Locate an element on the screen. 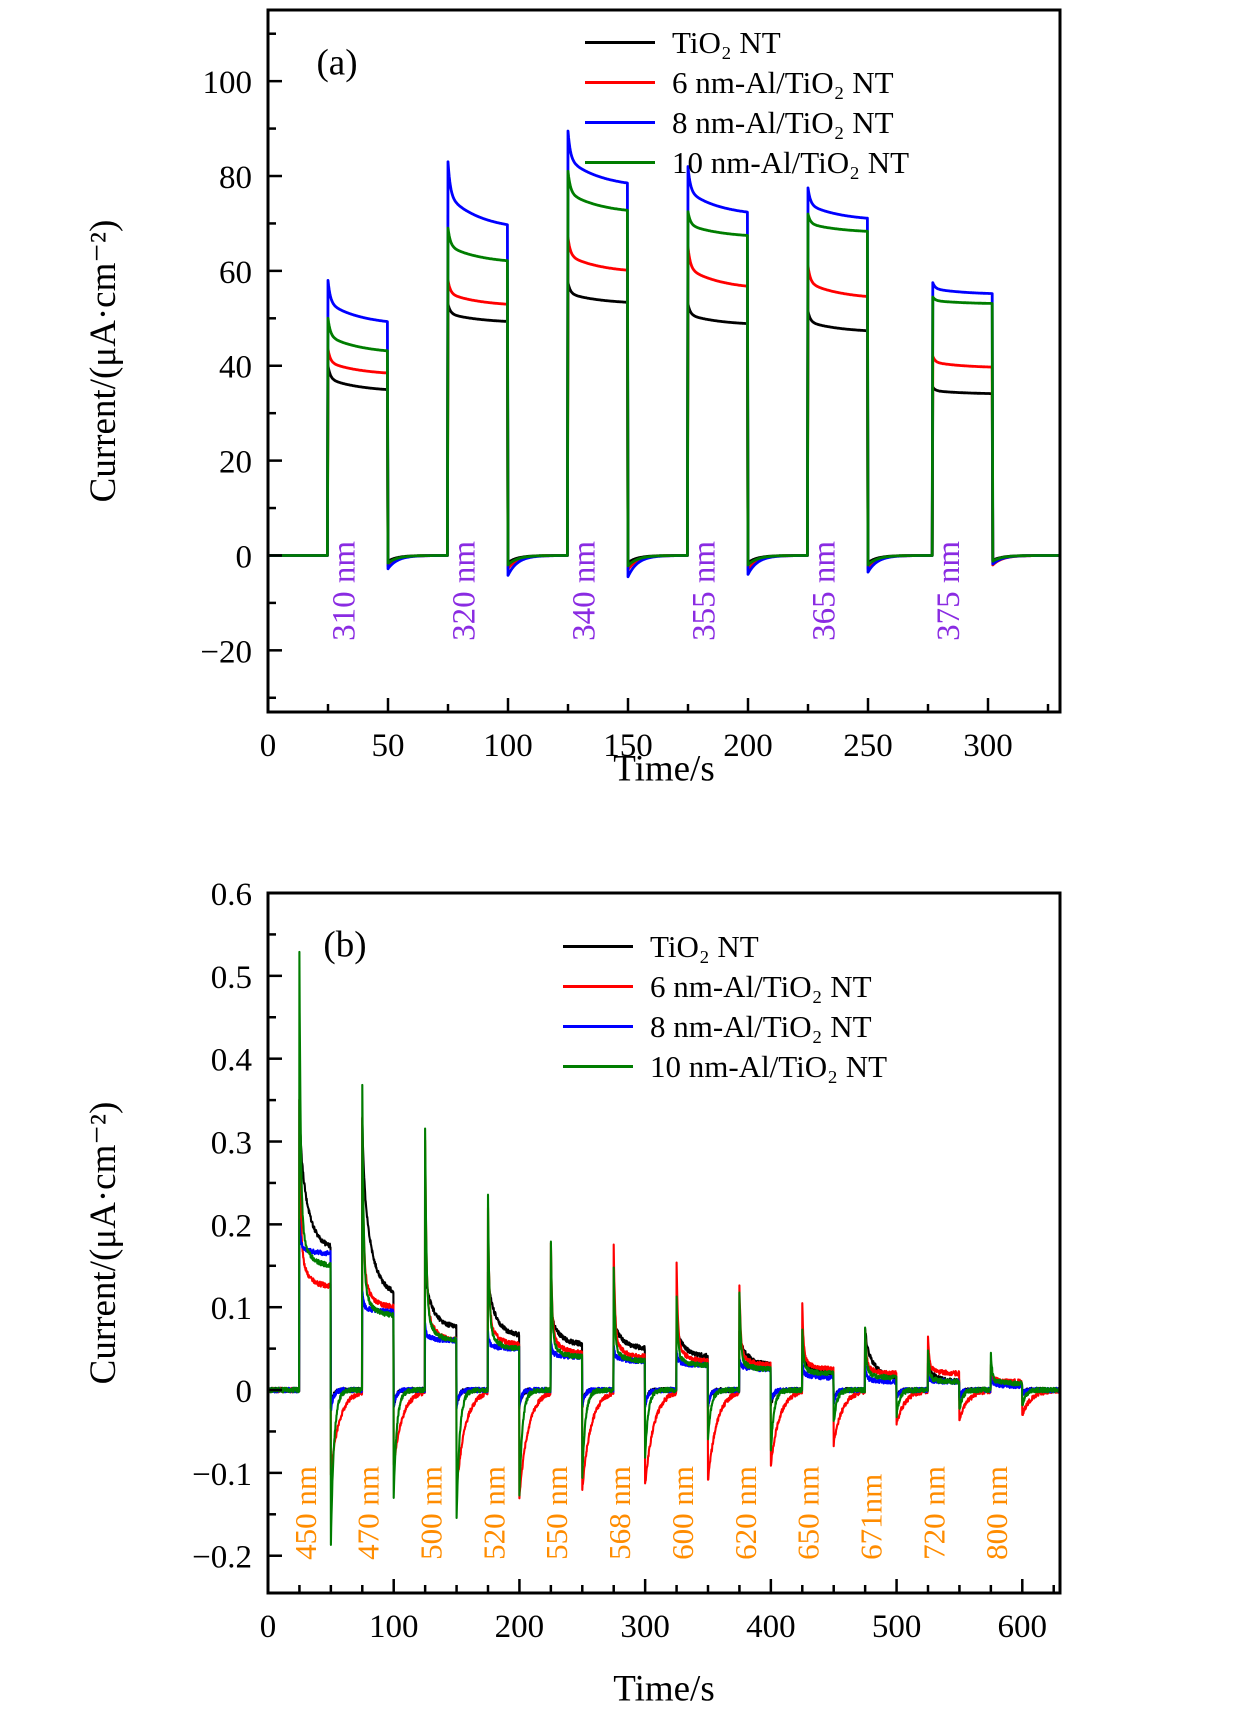 The image size is (1260, 1719). y-tick-label: 40 is located at coordinates (235, 368).